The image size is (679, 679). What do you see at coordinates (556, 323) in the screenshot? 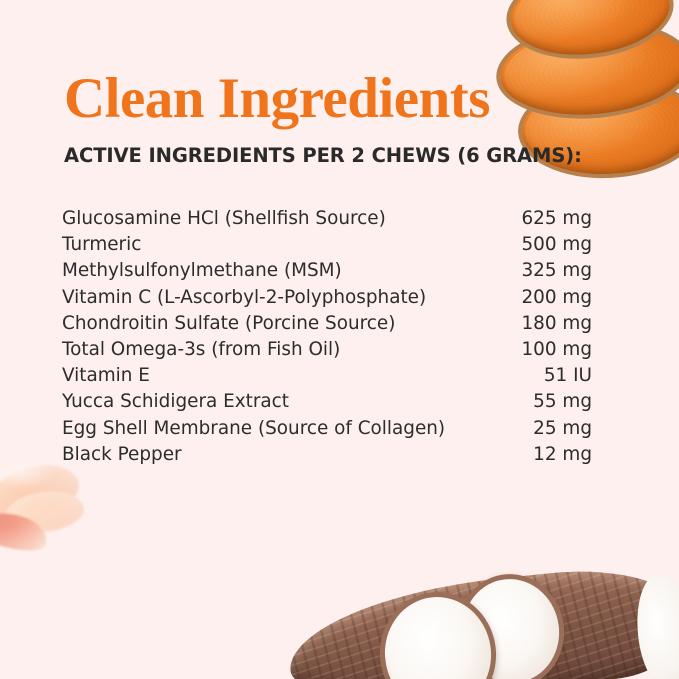
I see `ingredient-amount: 180 mg` at bounding box center [556, 323].